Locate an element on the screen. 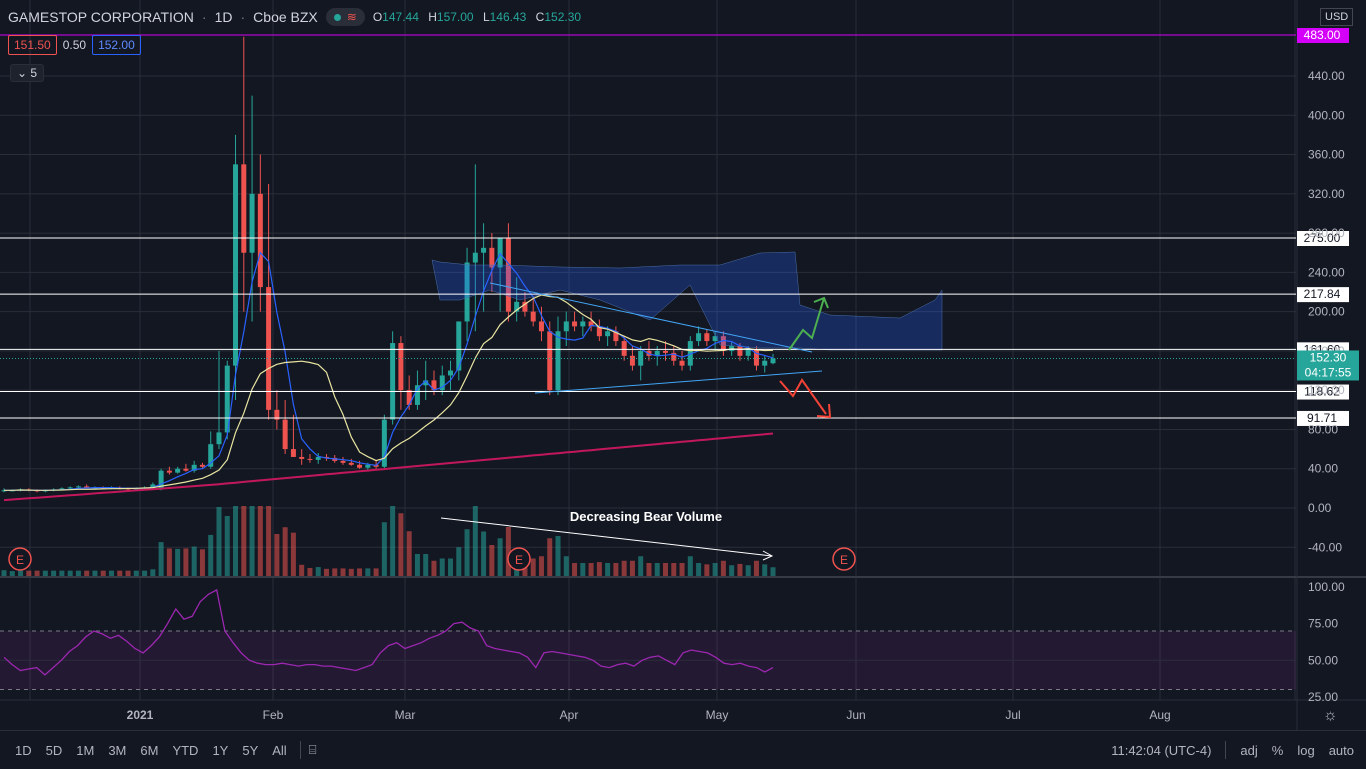  range-all-button: All is located at coordinates (279, 750).